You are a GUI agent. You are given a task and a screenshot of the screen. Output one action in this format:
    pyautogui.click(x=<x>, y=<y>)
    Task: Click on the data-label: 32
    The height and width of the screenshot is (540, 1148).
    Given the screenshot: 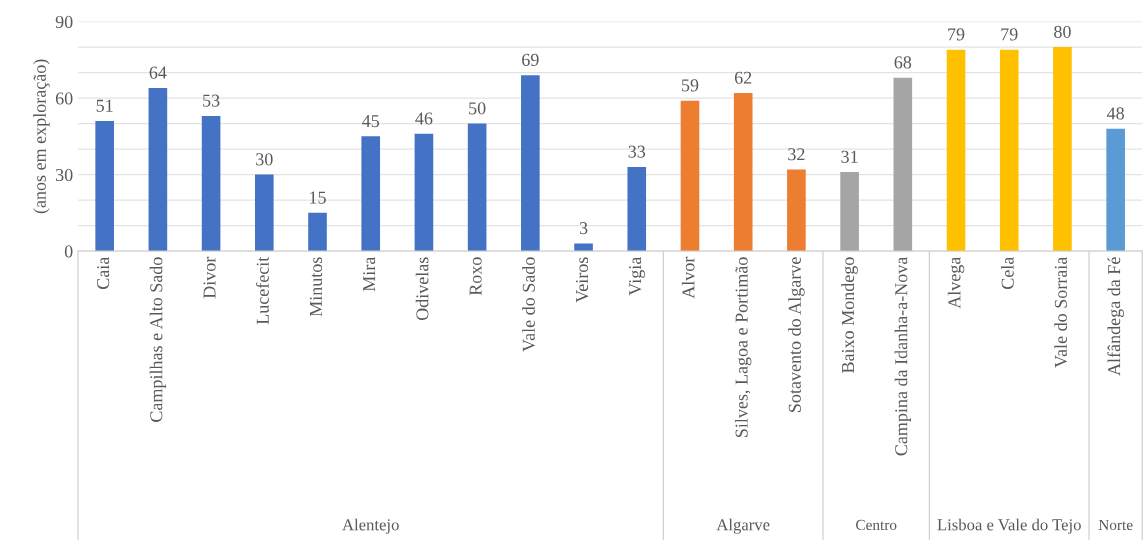 What is the action you would take?
    pyautogui.click(x=796, y=154)
    